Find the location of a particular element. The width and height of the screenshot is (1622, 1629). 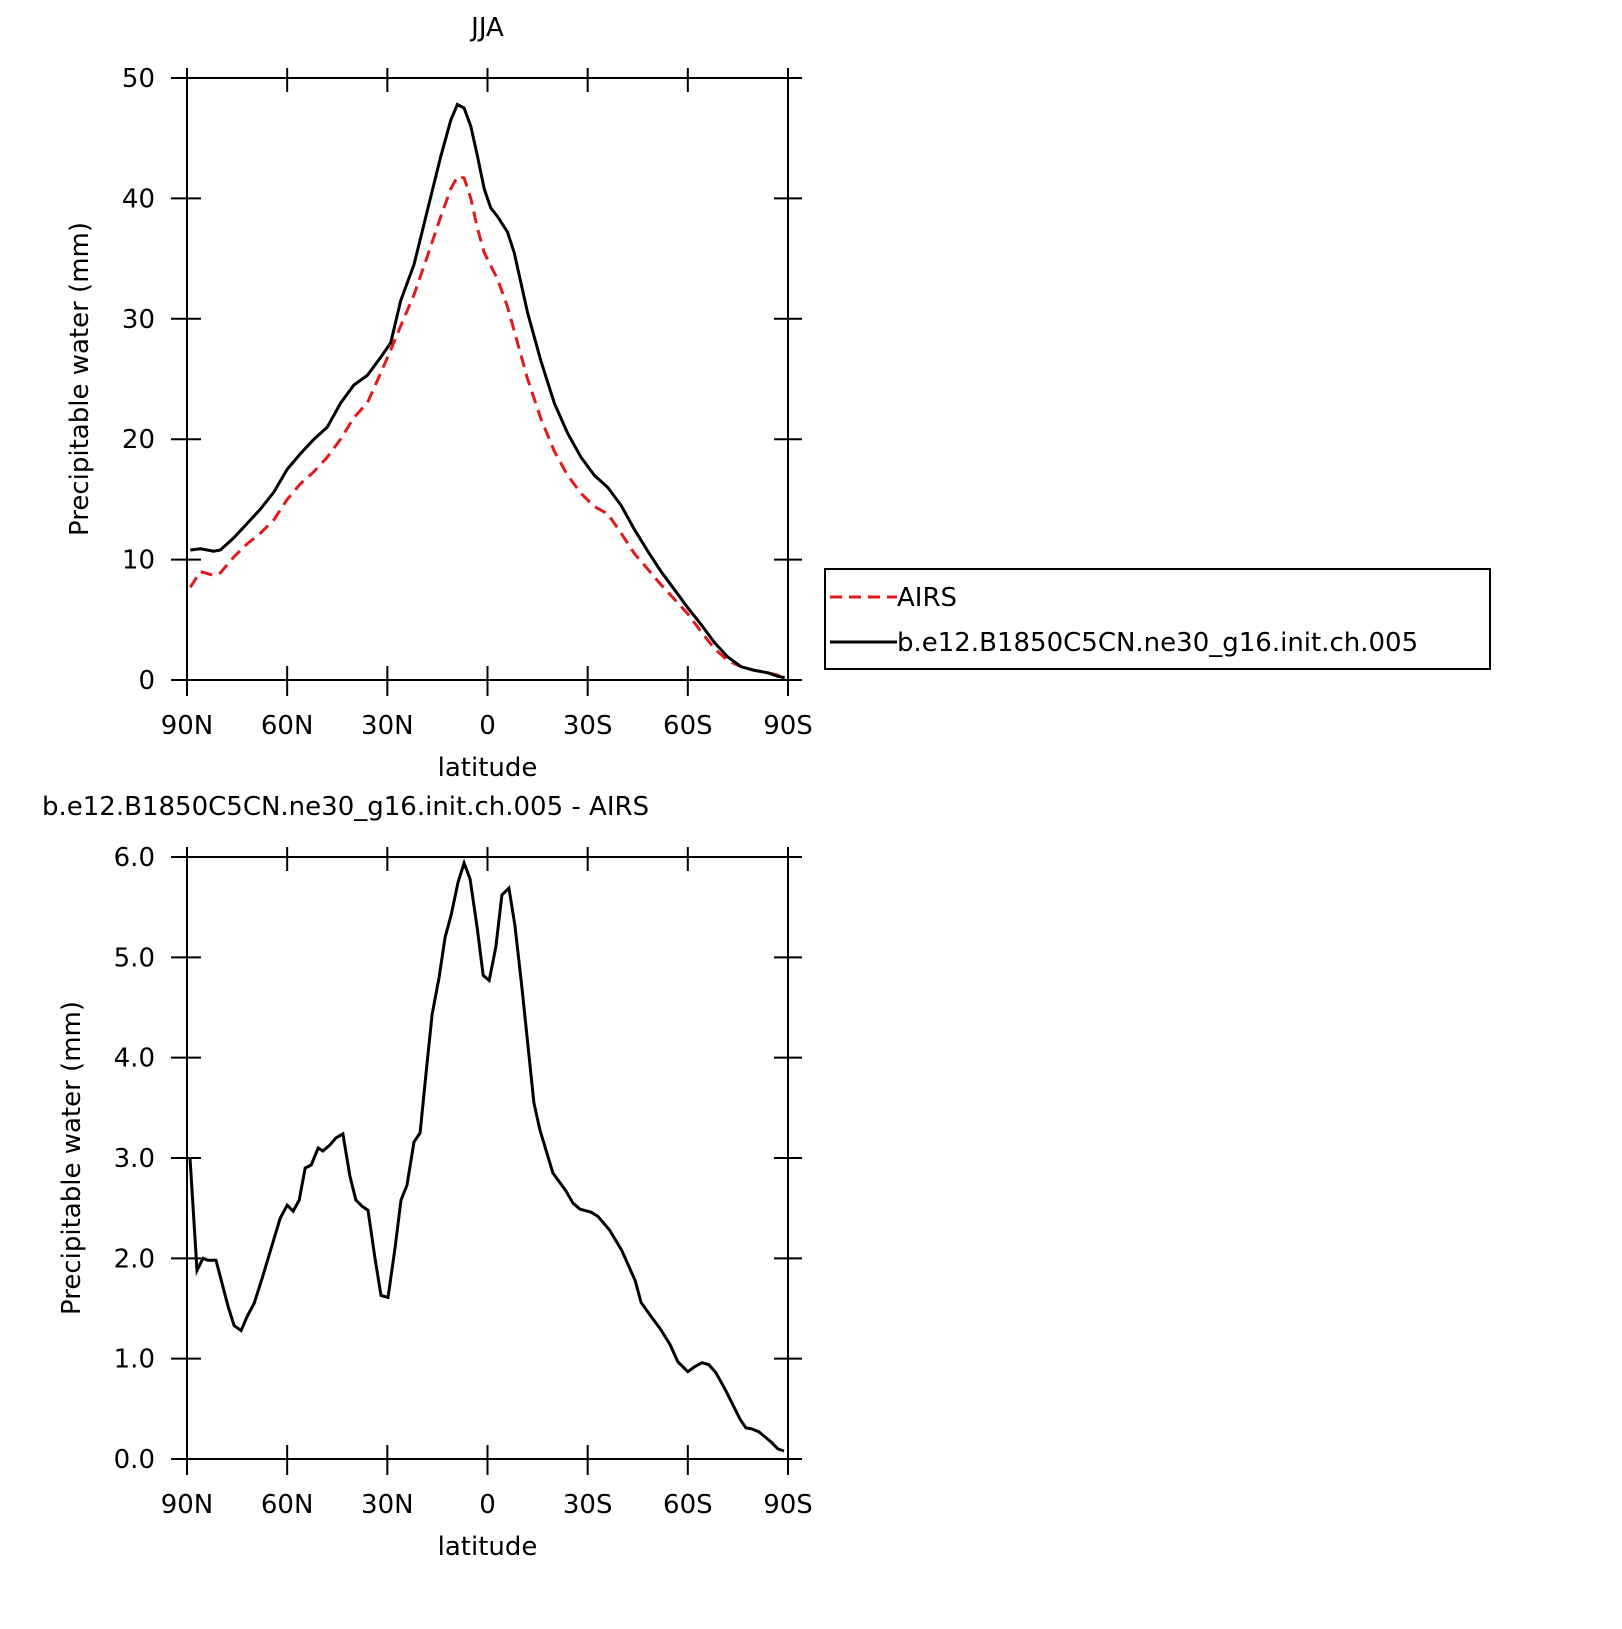

y-tick-label: 50 is located at coordinates (138, 79).